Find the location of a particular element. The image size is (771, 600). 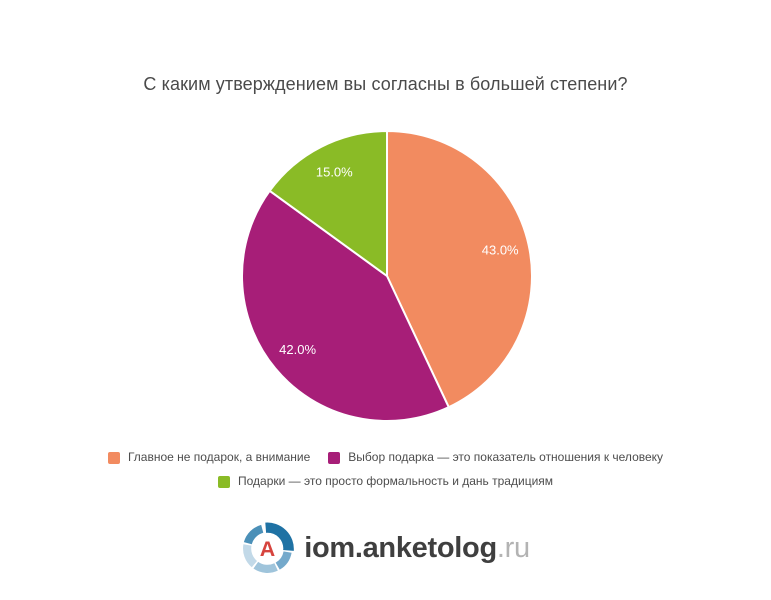

anketolog-logo-icon: A is located at coordinates (268, 547).